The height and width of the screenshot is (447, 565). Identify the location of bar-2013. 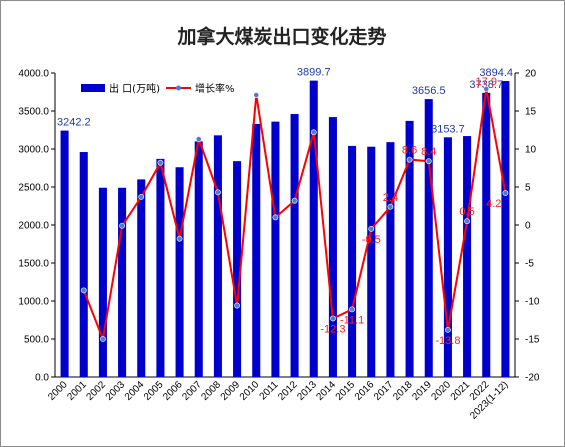
(313, 228).